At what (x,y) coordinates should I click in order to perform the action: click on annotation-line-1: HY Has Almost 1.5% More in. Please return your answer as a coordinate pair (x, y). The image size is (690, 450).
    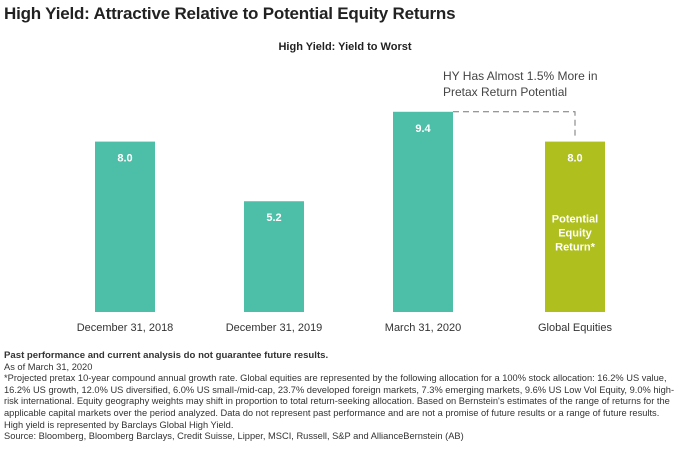
    Looking at the image, I should click on (520, 76).